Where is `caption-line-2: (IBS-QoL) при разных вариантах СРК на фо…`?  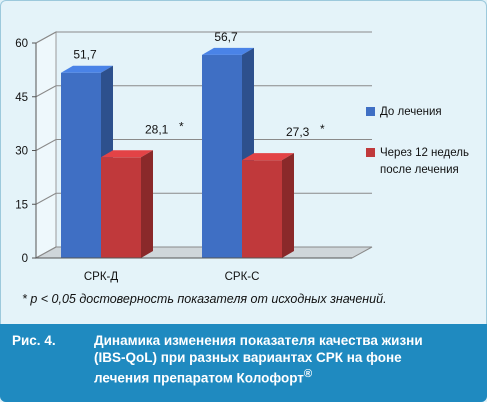 caption-line-2: (IBS-QoL) при разных вариантах СРК на фо… is located at coordinates (248, 357).